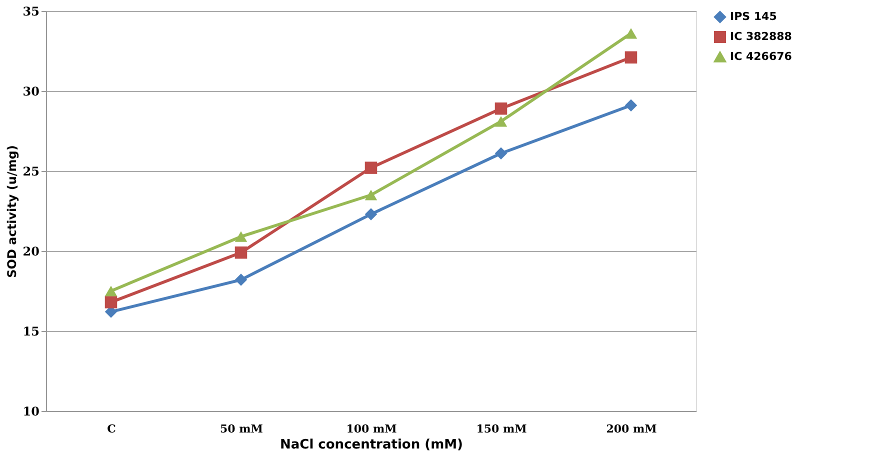 This screenshot has height=472, width=869. I want to click on legend-label: IPS 145, so click(753, 16).